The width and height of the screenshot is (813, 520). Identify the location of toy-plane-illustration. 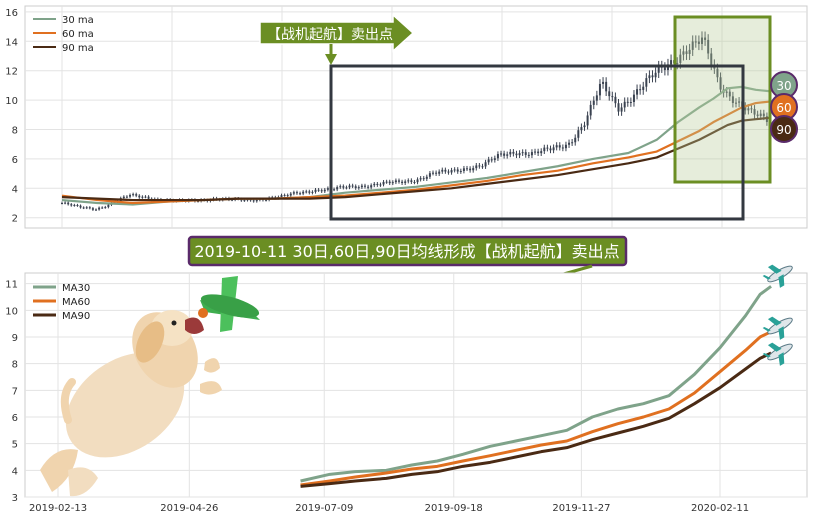
(229, 304).